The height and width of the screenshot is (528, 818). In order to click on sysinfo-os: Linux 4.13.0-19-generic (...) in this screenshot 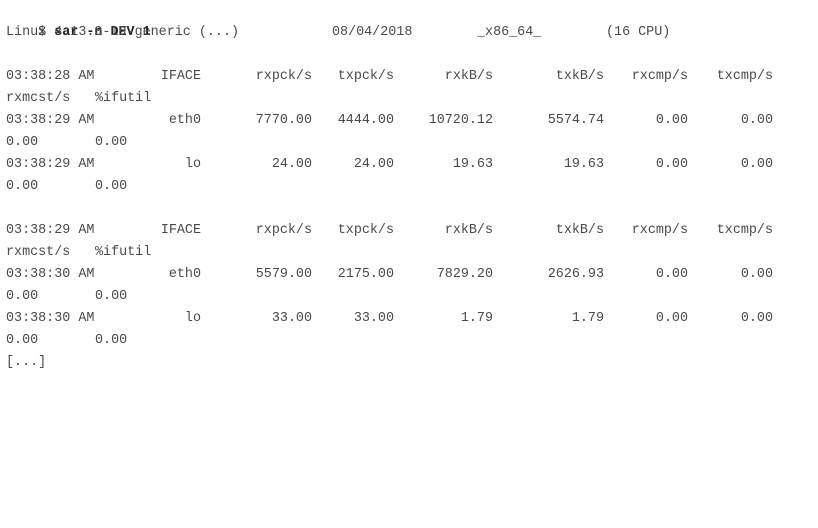, I will do `click(123, 32)`.